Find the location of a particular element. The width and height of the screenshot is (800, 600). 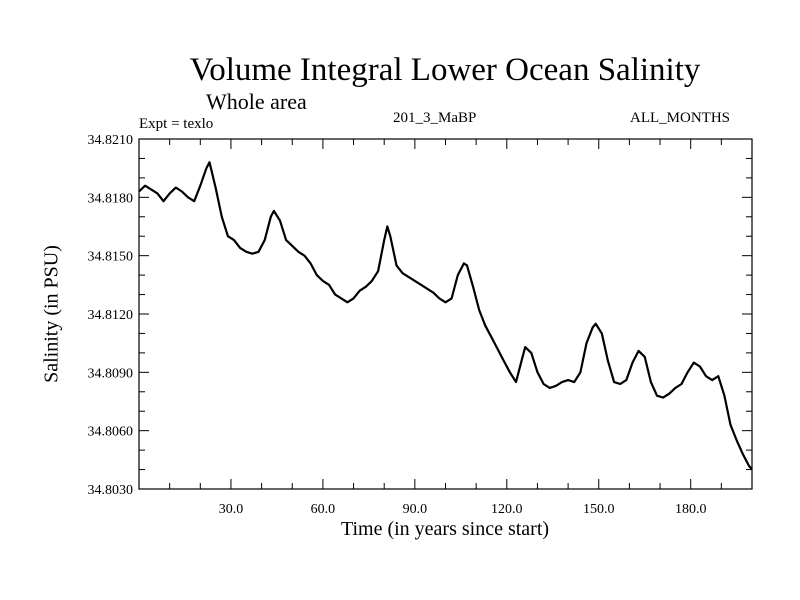

y-tick-label: 34.8180 is located at coordinates (111, 198).